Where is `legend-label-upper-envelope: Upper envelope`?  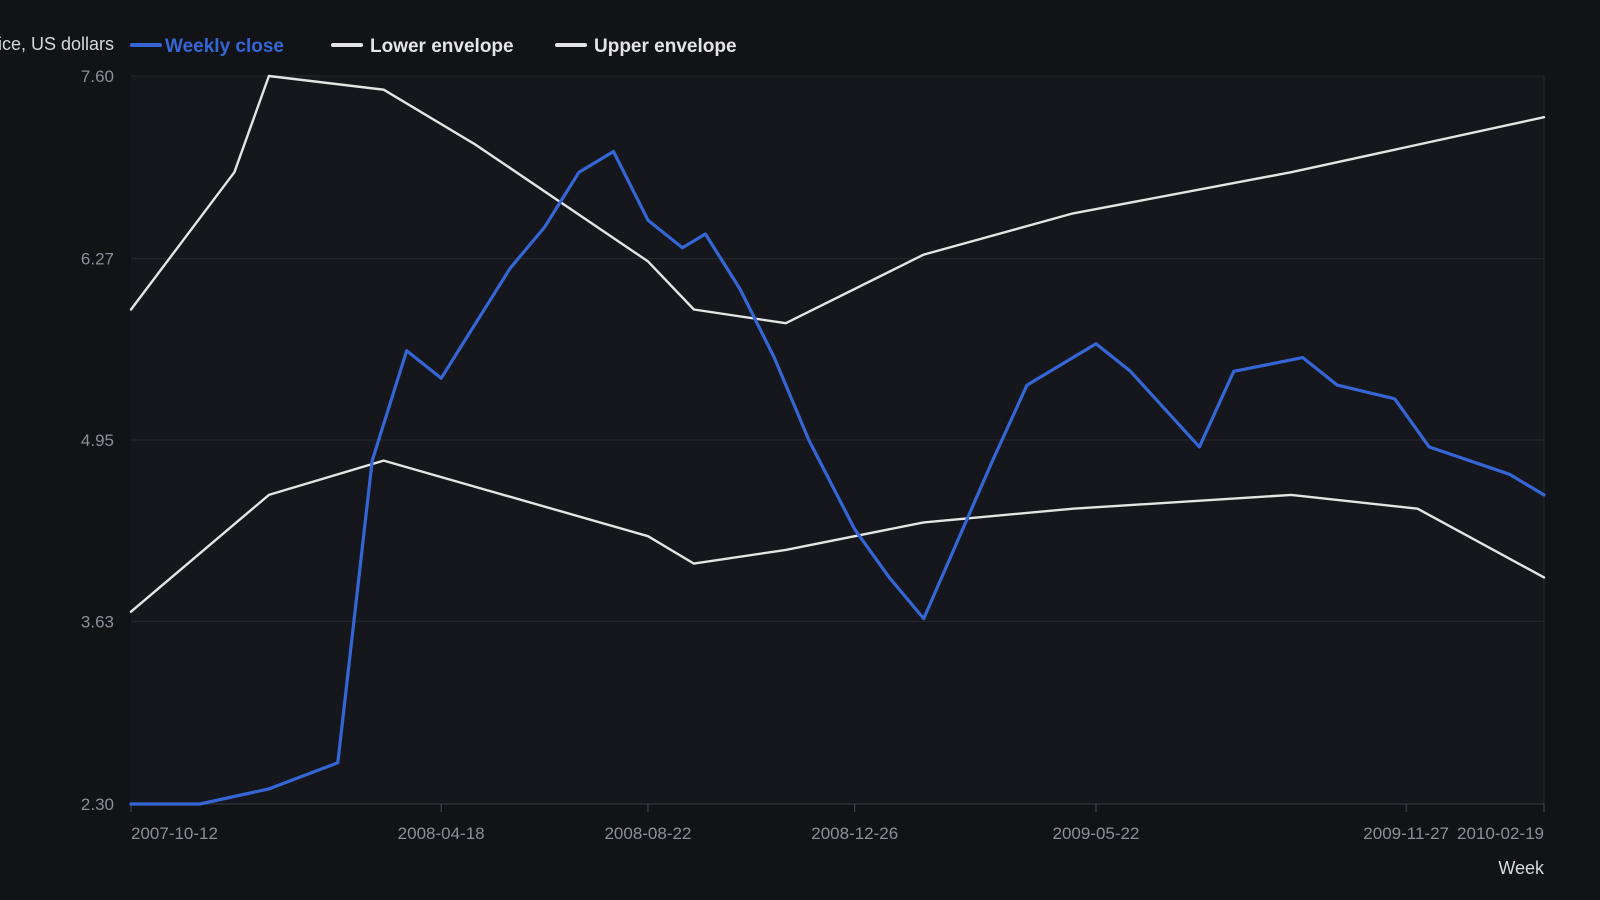
legend-label-upper-envelope: Upper envelope is located at coordinates (665, 46).